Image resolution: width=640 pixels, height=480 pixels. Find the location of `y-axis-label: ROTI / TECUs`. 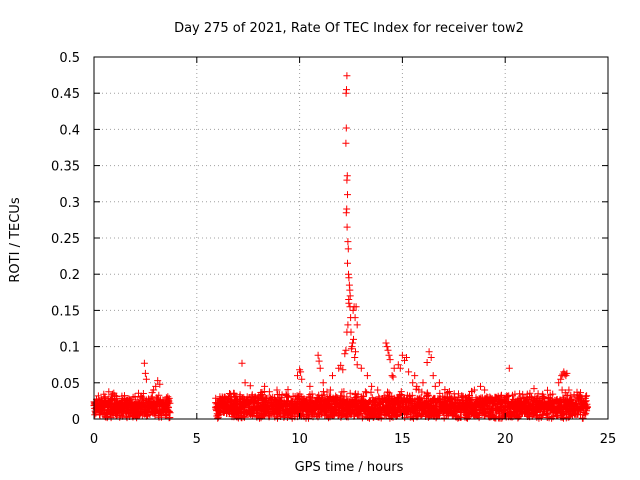

y-axis-label: ROTI / TECUs is located at coordinates (15, 239).